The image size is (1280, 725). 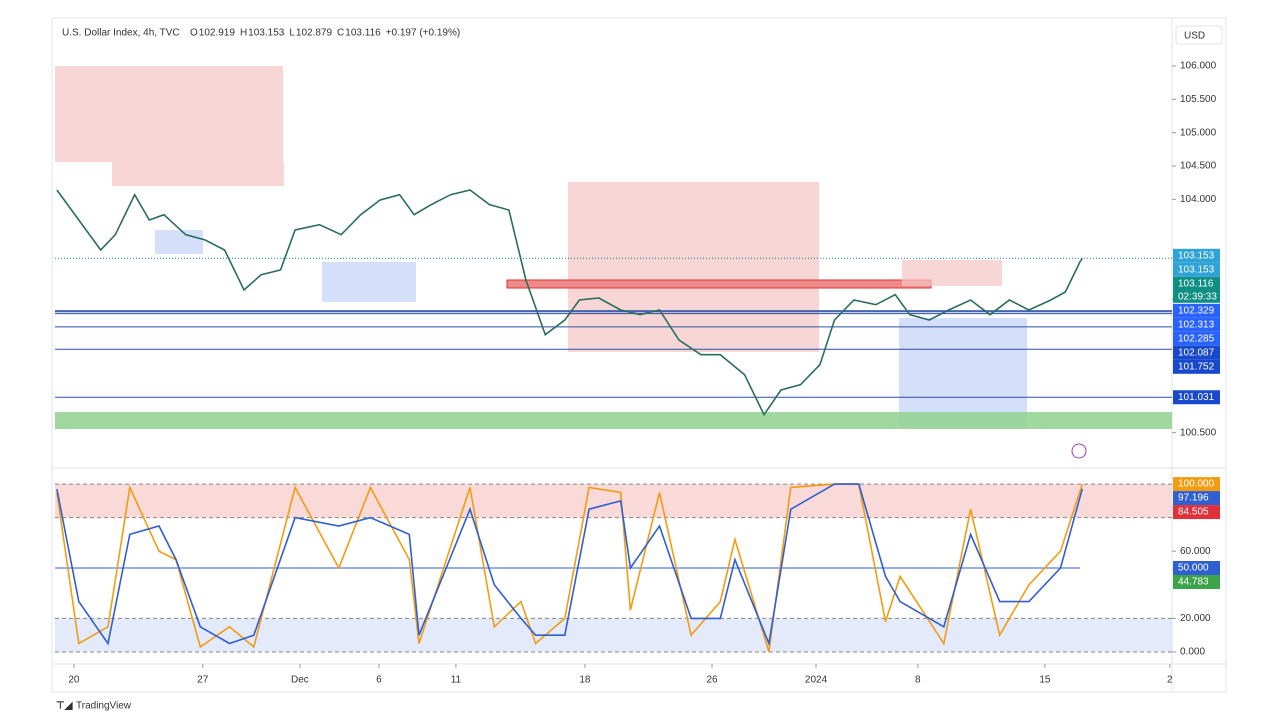 What do you see at coordinates (719, 284) in the screenshot?
I see `resistance-zone` at bounding box center [719, 284].